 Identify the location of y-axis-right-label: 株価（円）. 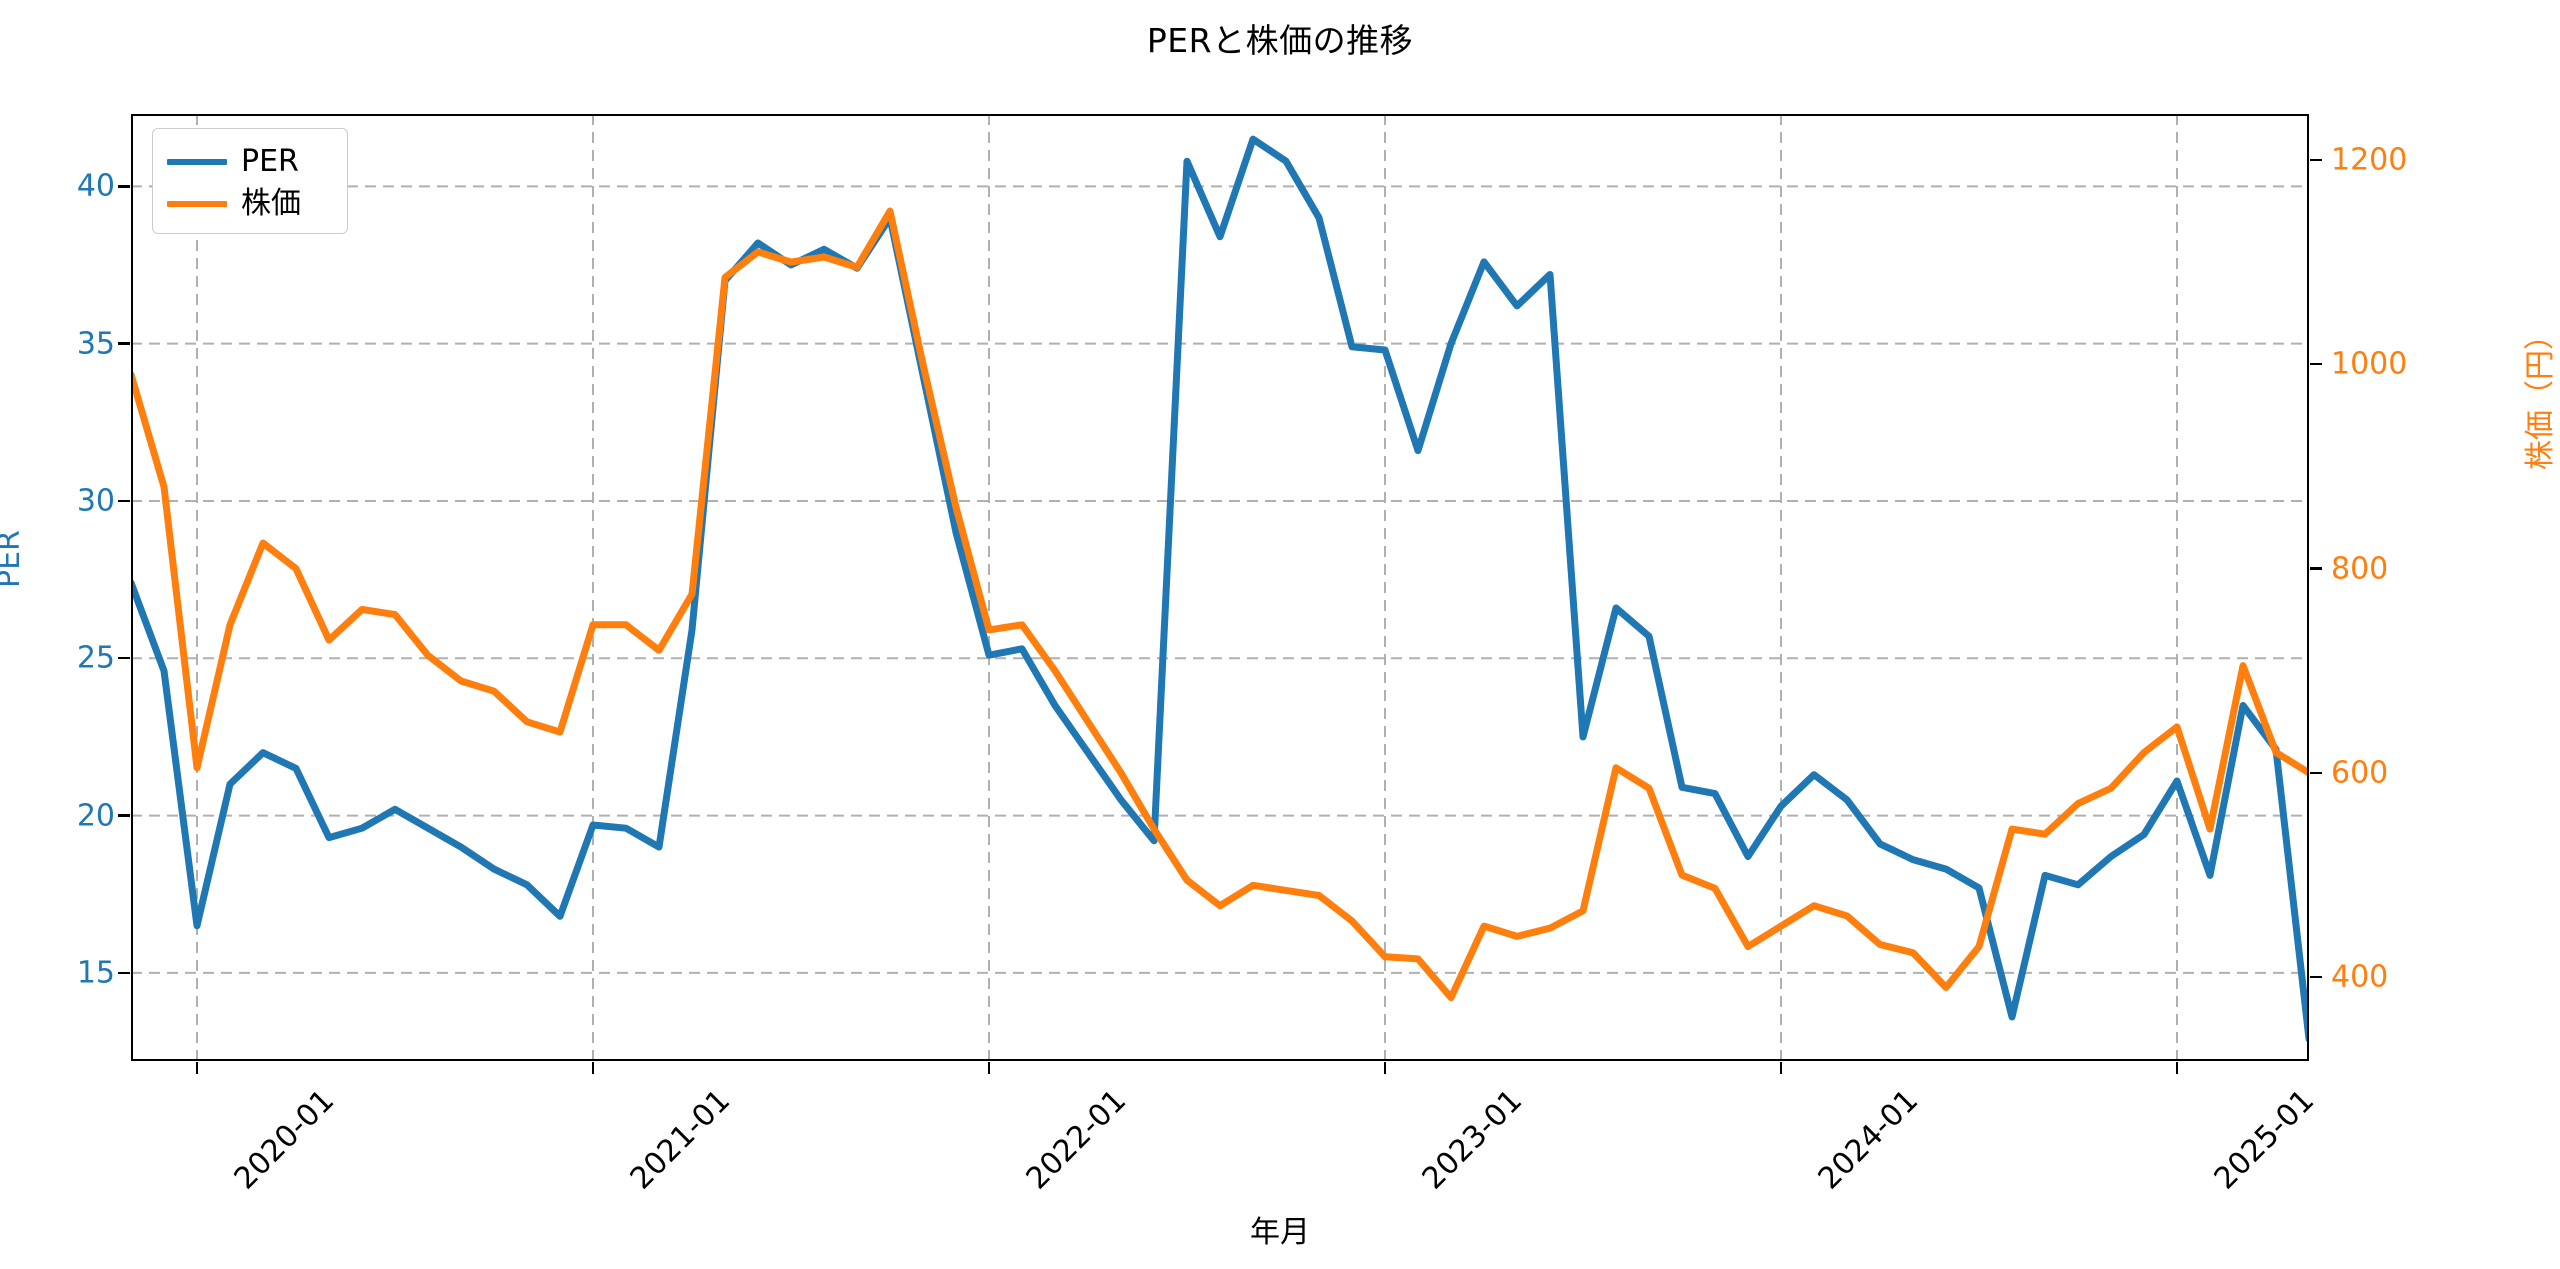
(2540, 395).